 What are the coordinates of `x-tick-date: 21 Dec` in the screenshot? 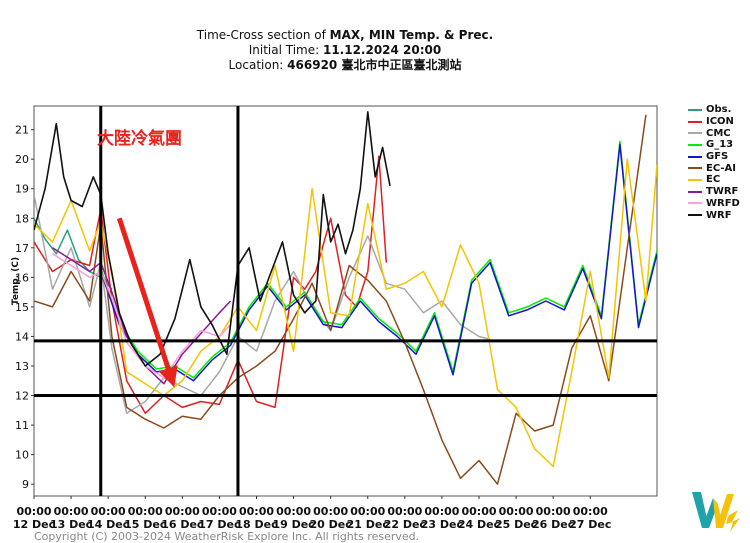 It's located at (368, 524).